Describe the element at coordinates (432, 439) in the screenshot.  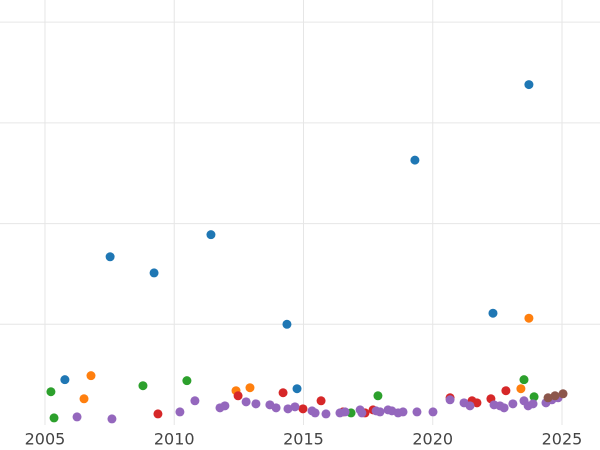
I see `x-tick-label: 2020` at that location.